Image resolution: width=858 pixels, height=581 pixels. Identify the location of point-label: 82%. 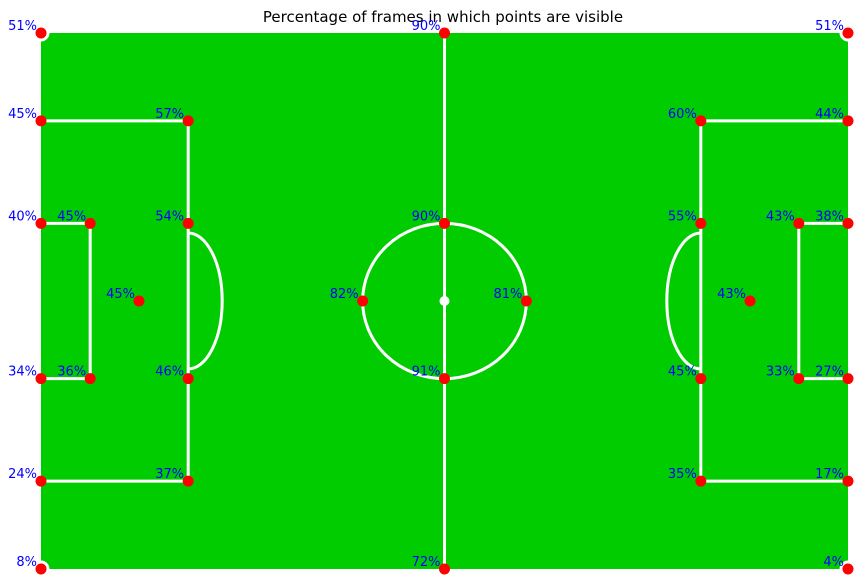
(344, 294).